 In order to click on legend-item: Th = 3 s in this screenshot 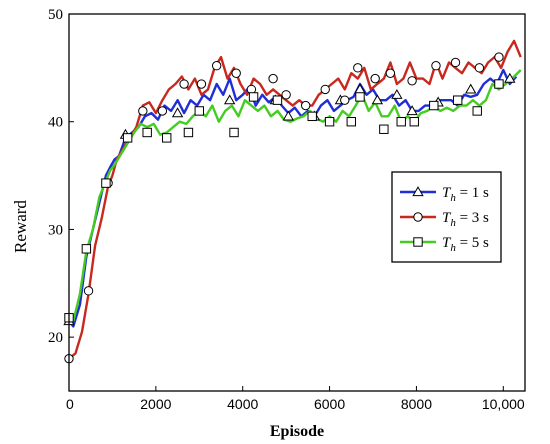, I will do `click(444, 219)`.